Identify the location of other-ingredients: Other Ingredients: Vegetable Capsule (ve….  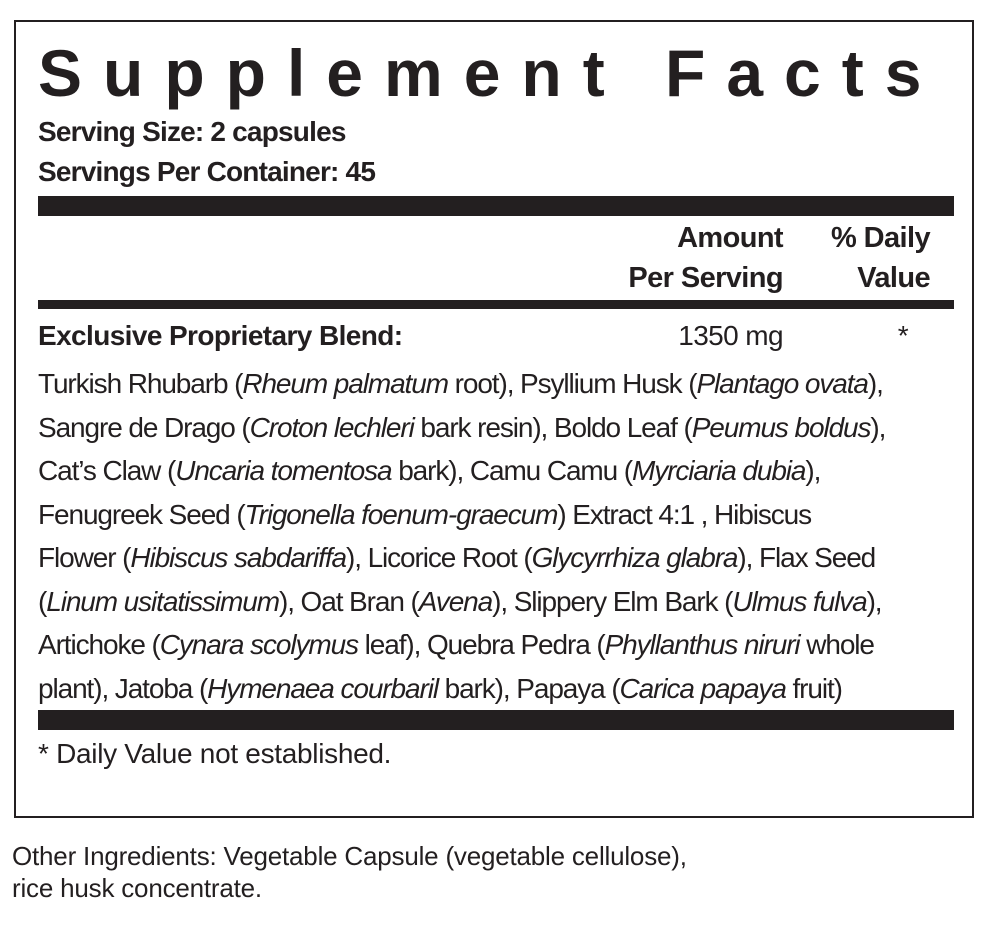
(349, 872).